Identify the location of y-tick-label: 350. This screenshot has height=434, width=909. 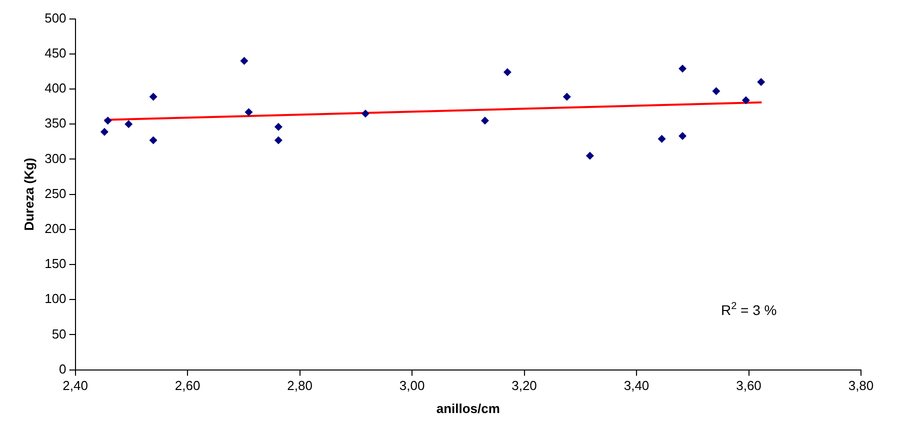
(55, 123).